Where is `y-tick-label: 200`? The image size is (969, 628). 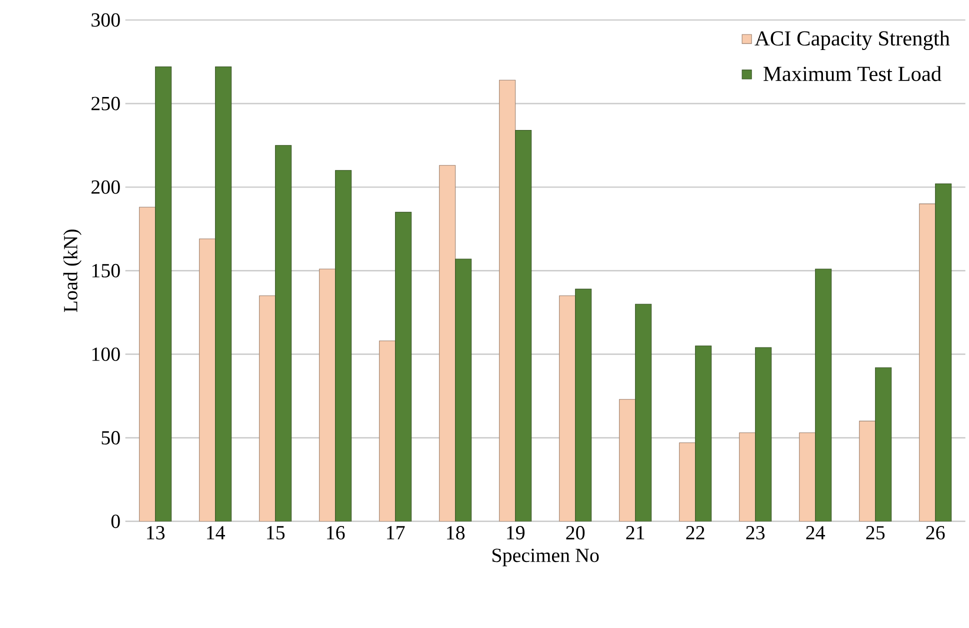 y-tick-label: 200 is located at coordinates (106, 187).